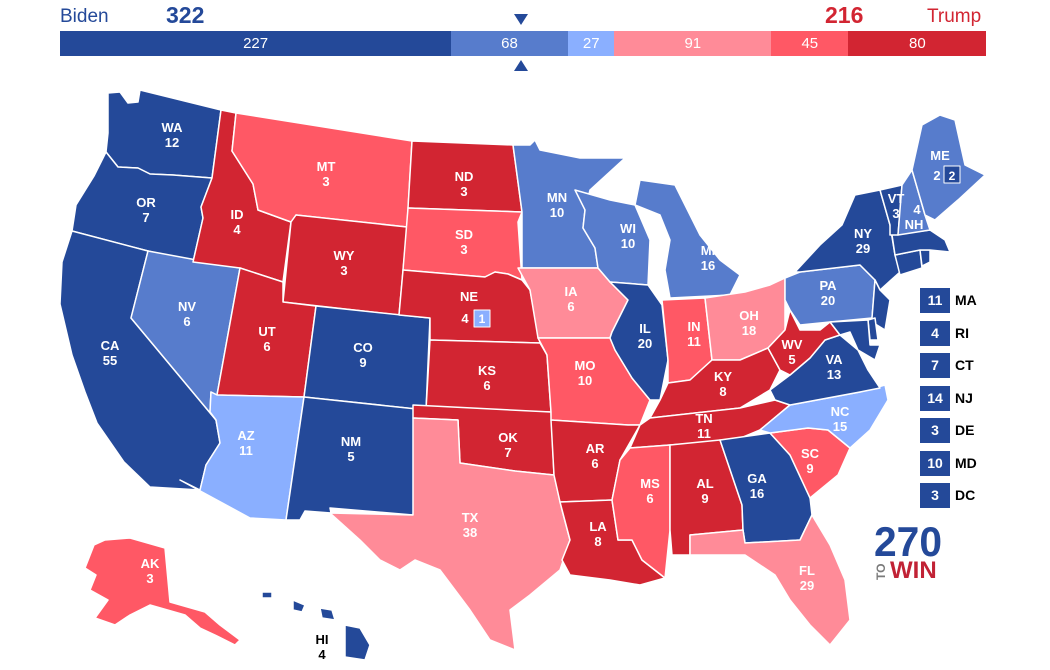  Describe the element at coordinates (881, 572) in the screenshot. I see `logo-prefix: TO` at that location.